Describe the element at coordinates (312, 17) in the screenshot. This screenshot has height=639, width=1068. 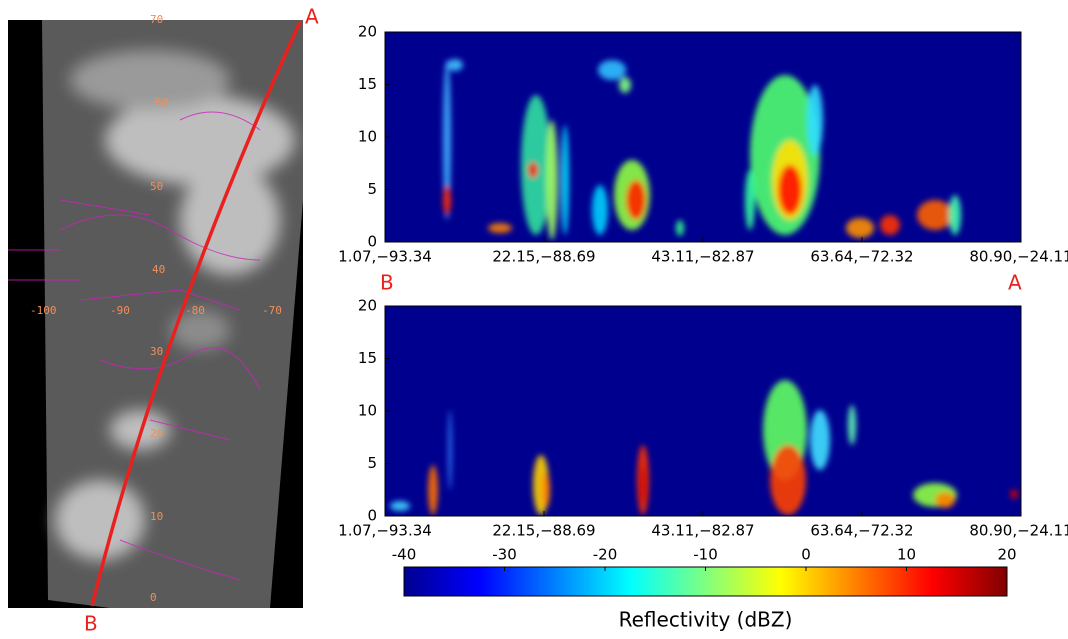
I see `map-end-label: A` at that location.